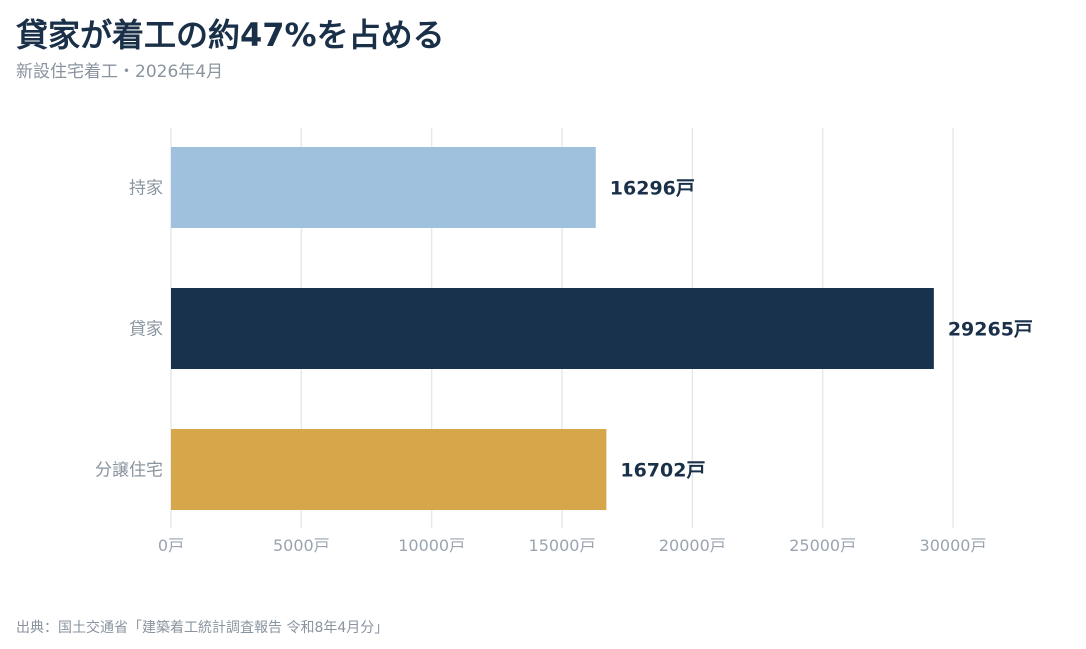 This screenshot has width=1086, height=649. What do you see at coordinates (129, 471) in the screenshot?
I see `category-label: 分譲住宅` at bounding box center [129, 471].